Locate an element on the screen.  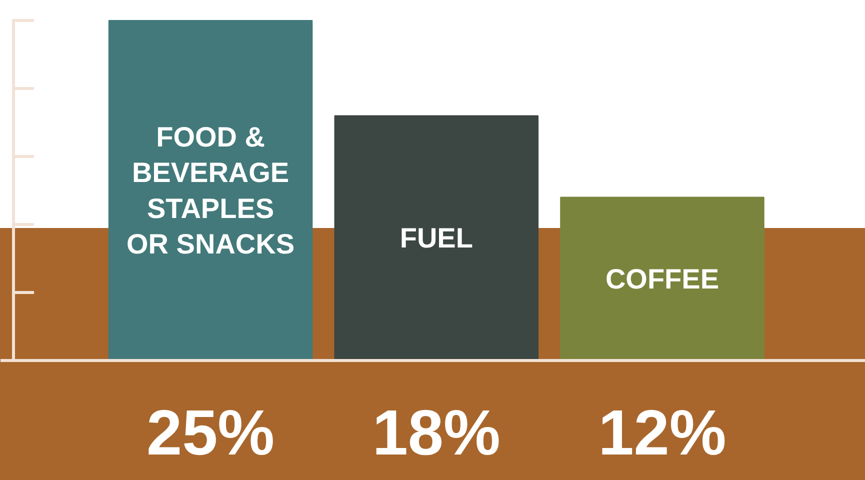
x-tick-label: FUEL is located at coordinates (436, 238).